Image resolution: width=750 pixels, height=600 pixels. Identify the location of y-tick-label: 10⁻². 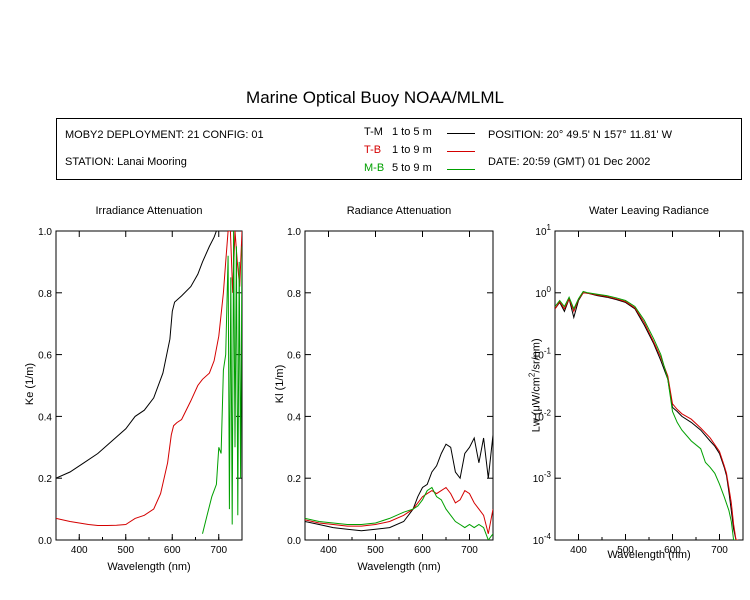
(542, 415).